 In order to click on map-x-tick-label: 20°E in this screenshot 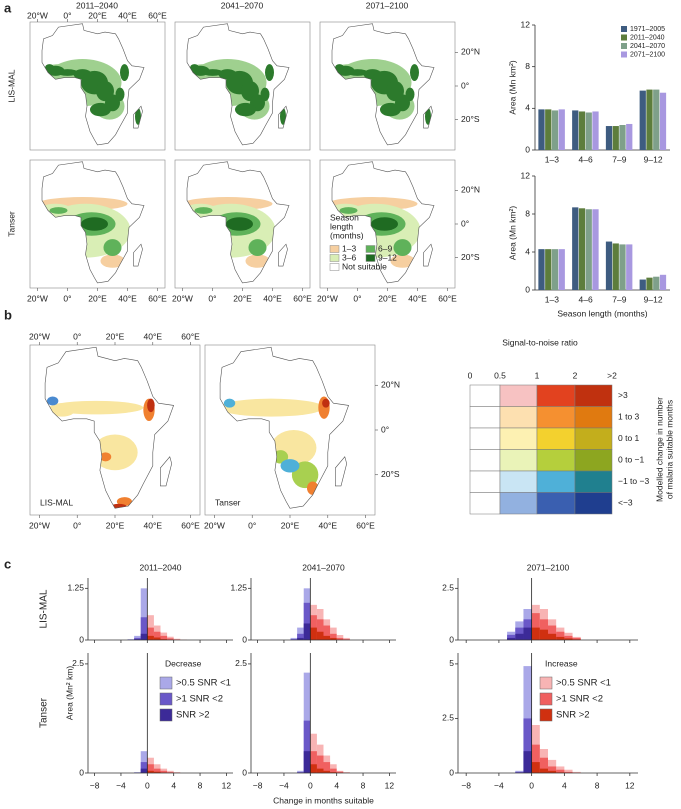, I will do `click(97, 298)`.